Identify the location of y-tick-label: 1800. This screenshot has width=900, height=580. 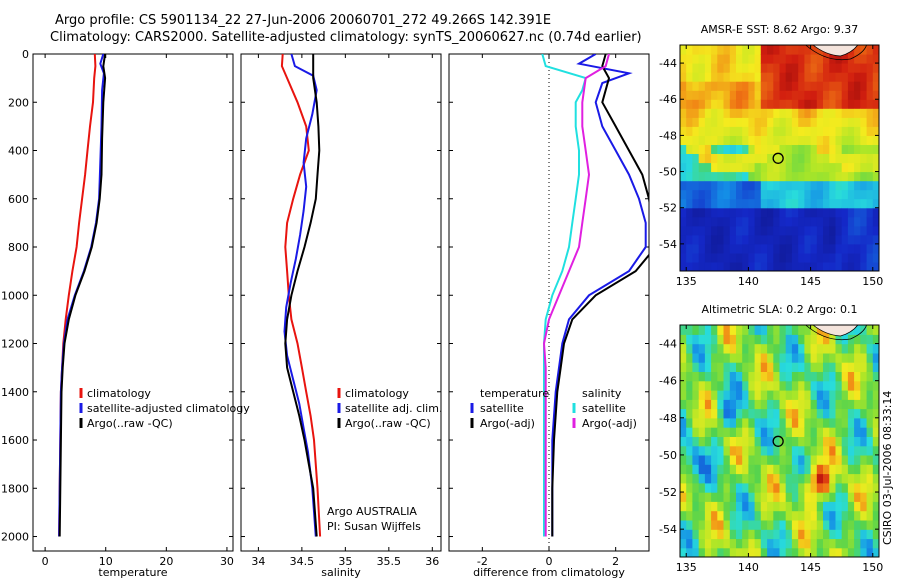
(15, 488).